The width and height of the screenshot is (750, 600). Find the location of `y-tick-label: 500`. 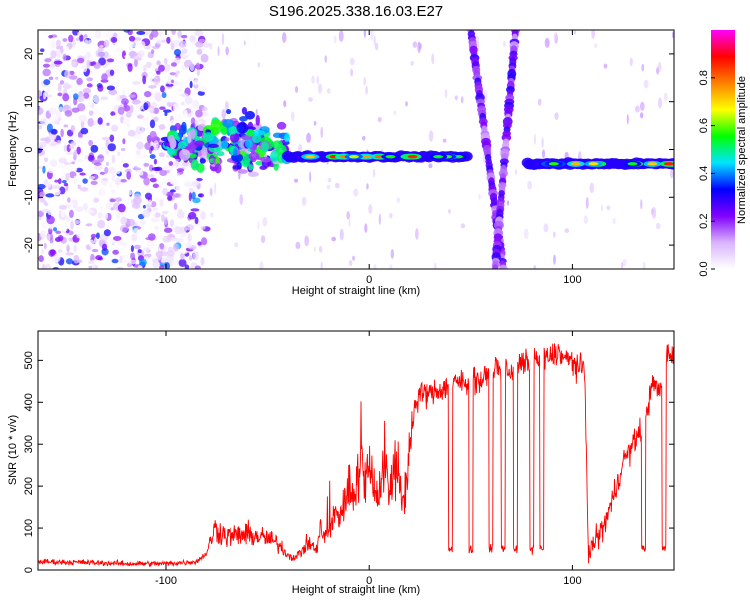

y-tick-label: 500 is located at coordinates (29, 360).